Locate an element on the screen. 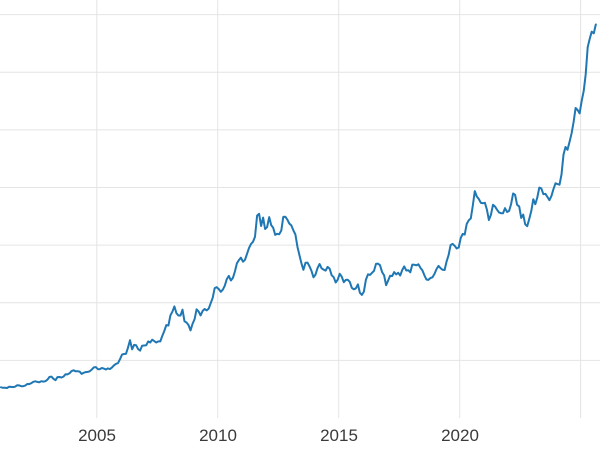  x-tick-label: 2010 is located at coordinates (218, 435).